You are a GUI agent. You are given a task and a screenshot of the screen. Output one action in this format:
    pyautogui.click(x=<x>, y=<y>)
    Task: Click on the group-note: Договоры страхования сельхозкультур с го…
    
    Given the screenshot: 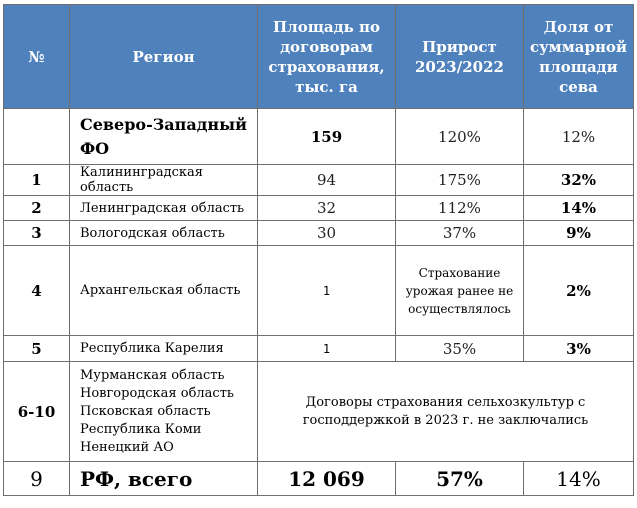 What is the action you would take?
    pyautogui.click(x=445, y=411)
    